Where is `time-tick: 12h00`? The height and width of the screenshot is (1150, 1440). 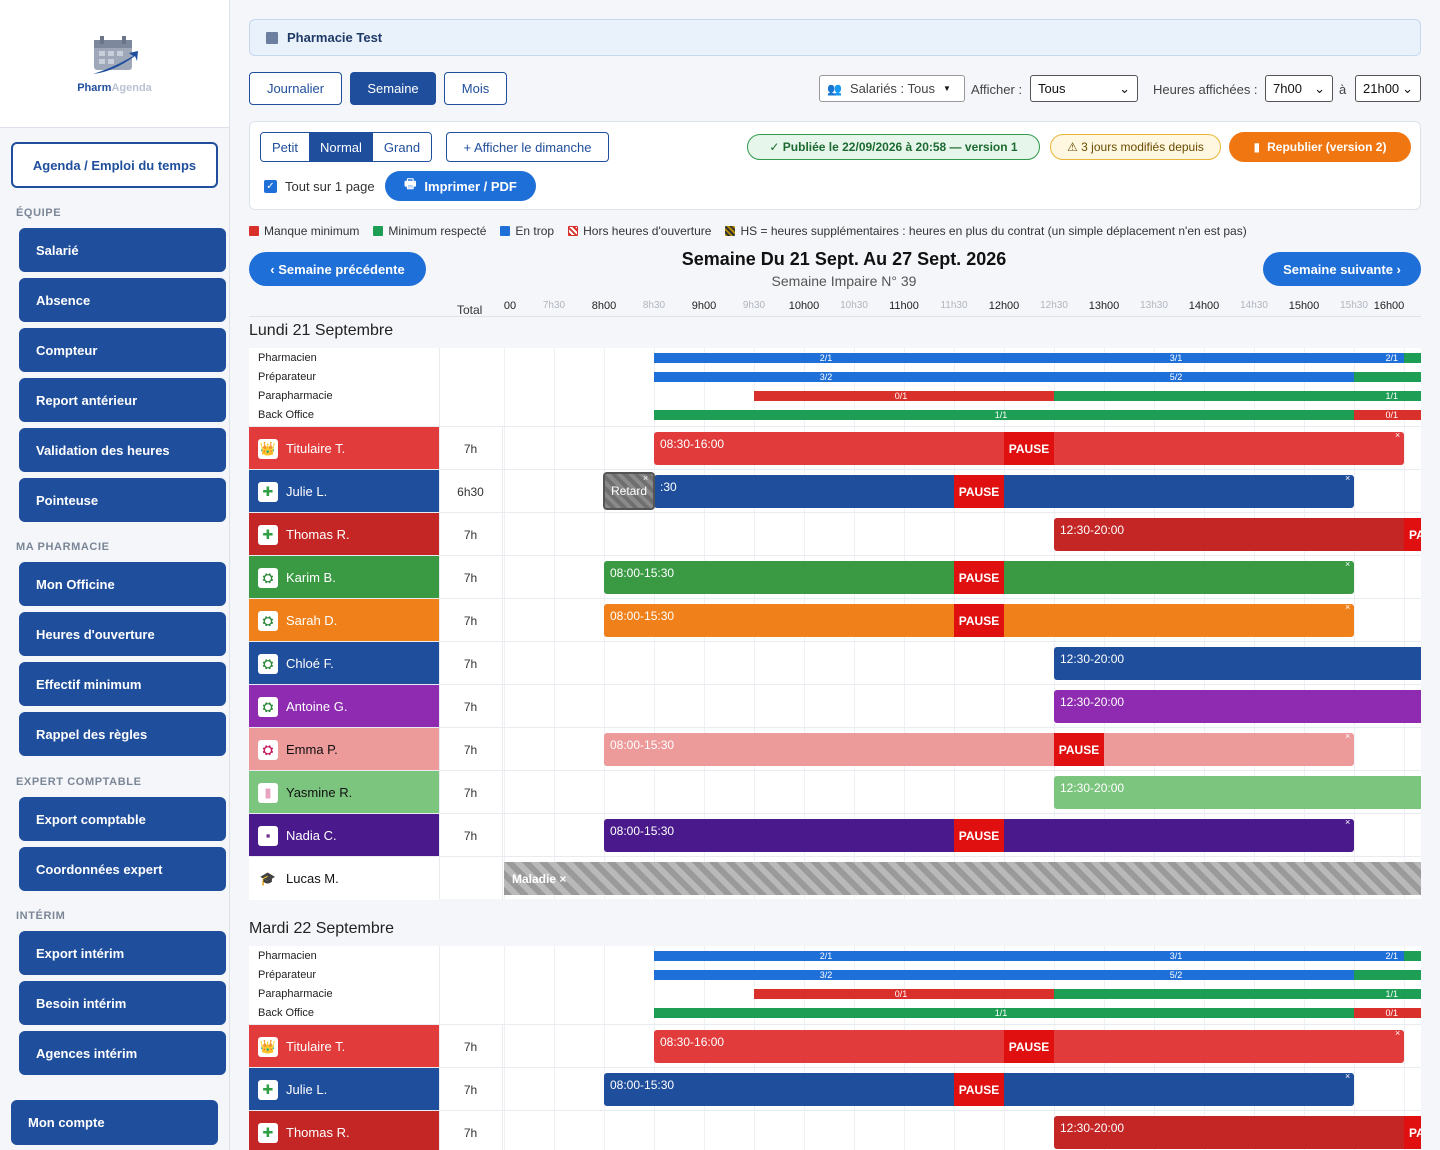 time-tick: 12h00 is located at coordinates (1004, 306).